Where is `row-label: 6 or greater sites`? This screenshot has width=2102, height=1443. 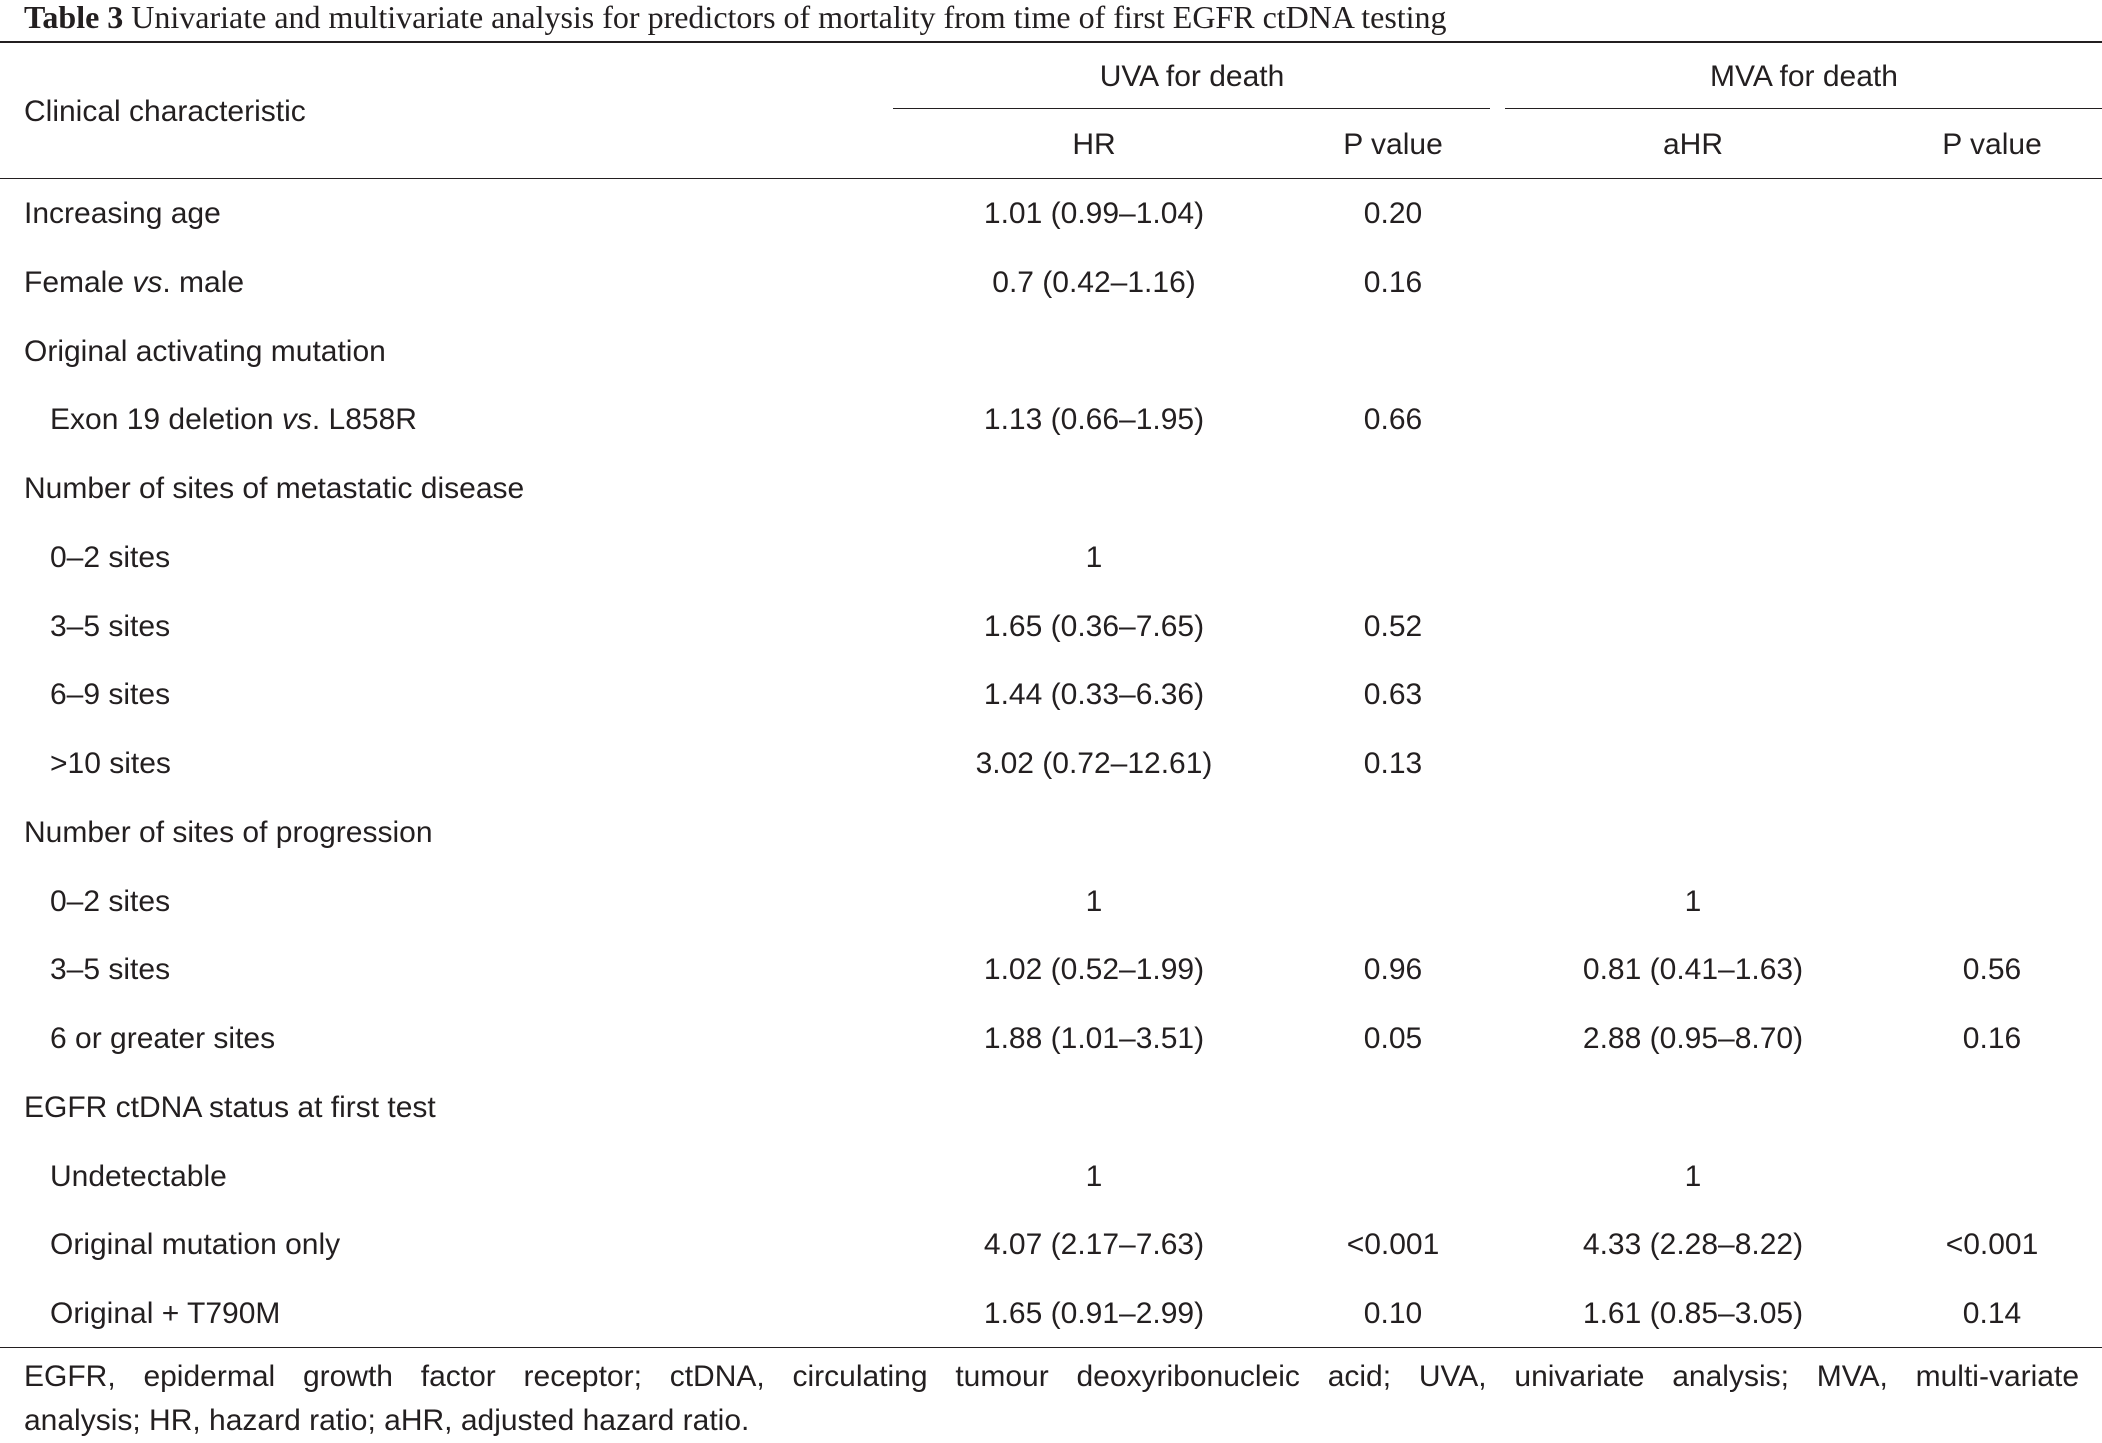
row-label: 6 or greater sites is located at coordinates (162, 1039).